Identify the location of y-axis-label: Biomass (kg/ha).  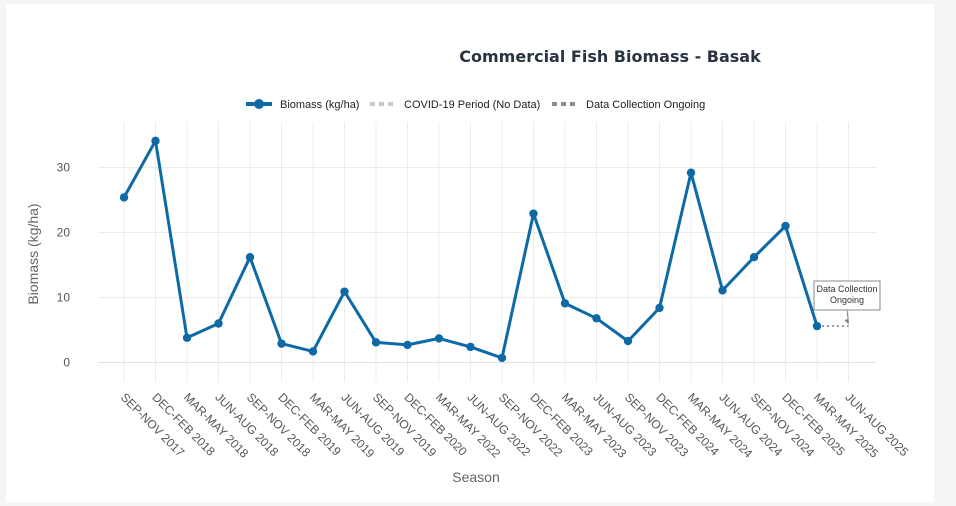
(33, 253).